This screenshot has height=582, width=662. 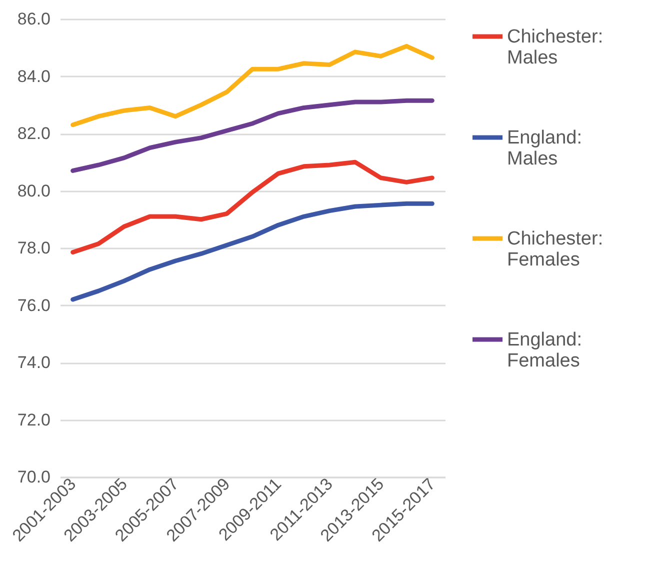 I want to click on y-tick-label: 86.0, so click(x=33, y=19).